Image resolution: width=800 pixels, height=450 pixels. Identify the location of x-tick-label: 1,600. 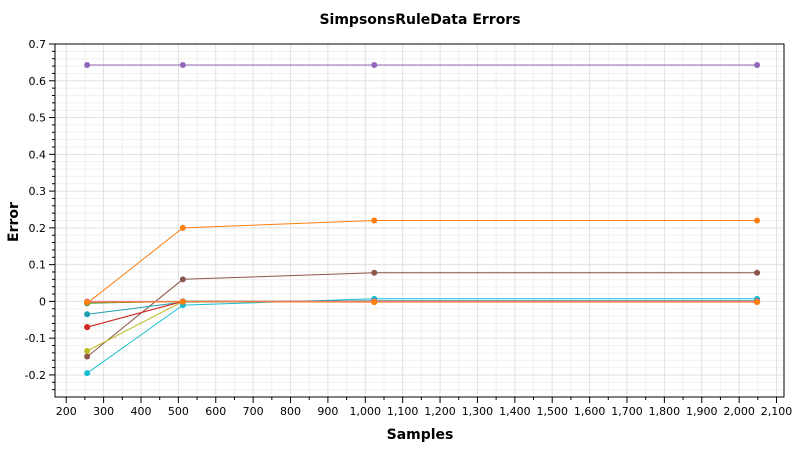
(590, 411).